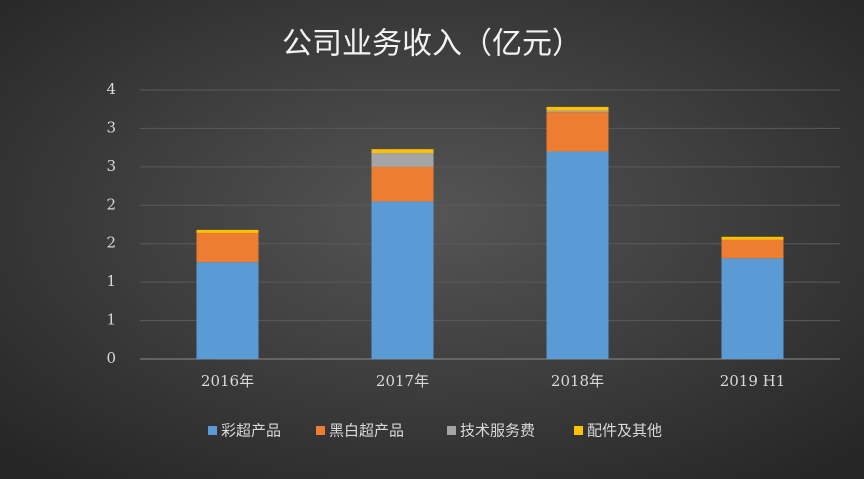  What do you see at coordinates (577, 381) in the screenshot?
I see `x-tick-label: 2018年` at bounding box center [577, 381].